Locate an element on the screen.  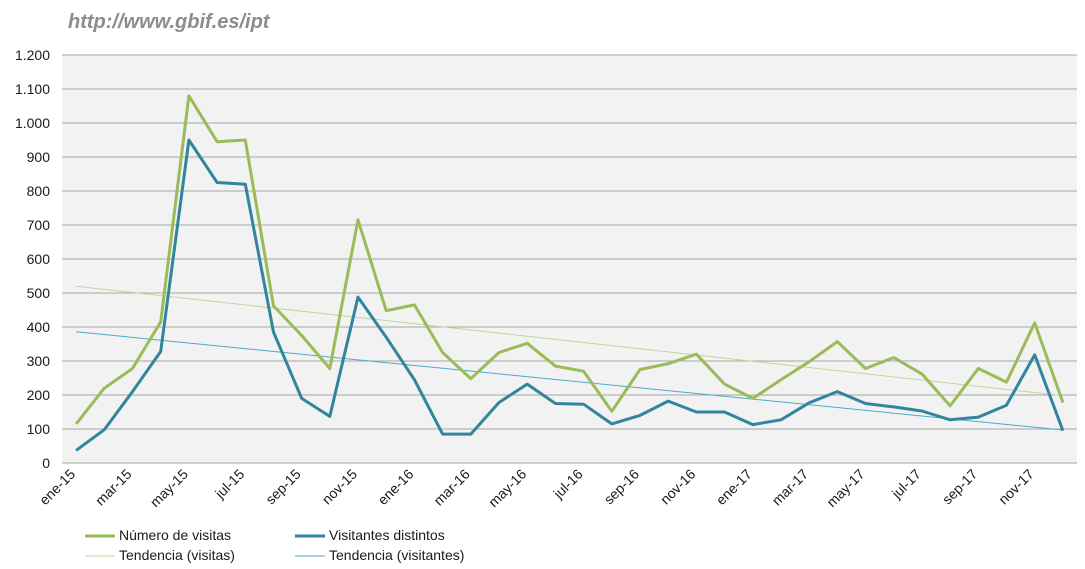
y-tick-label: 200 is located at coordinates (39, 395).